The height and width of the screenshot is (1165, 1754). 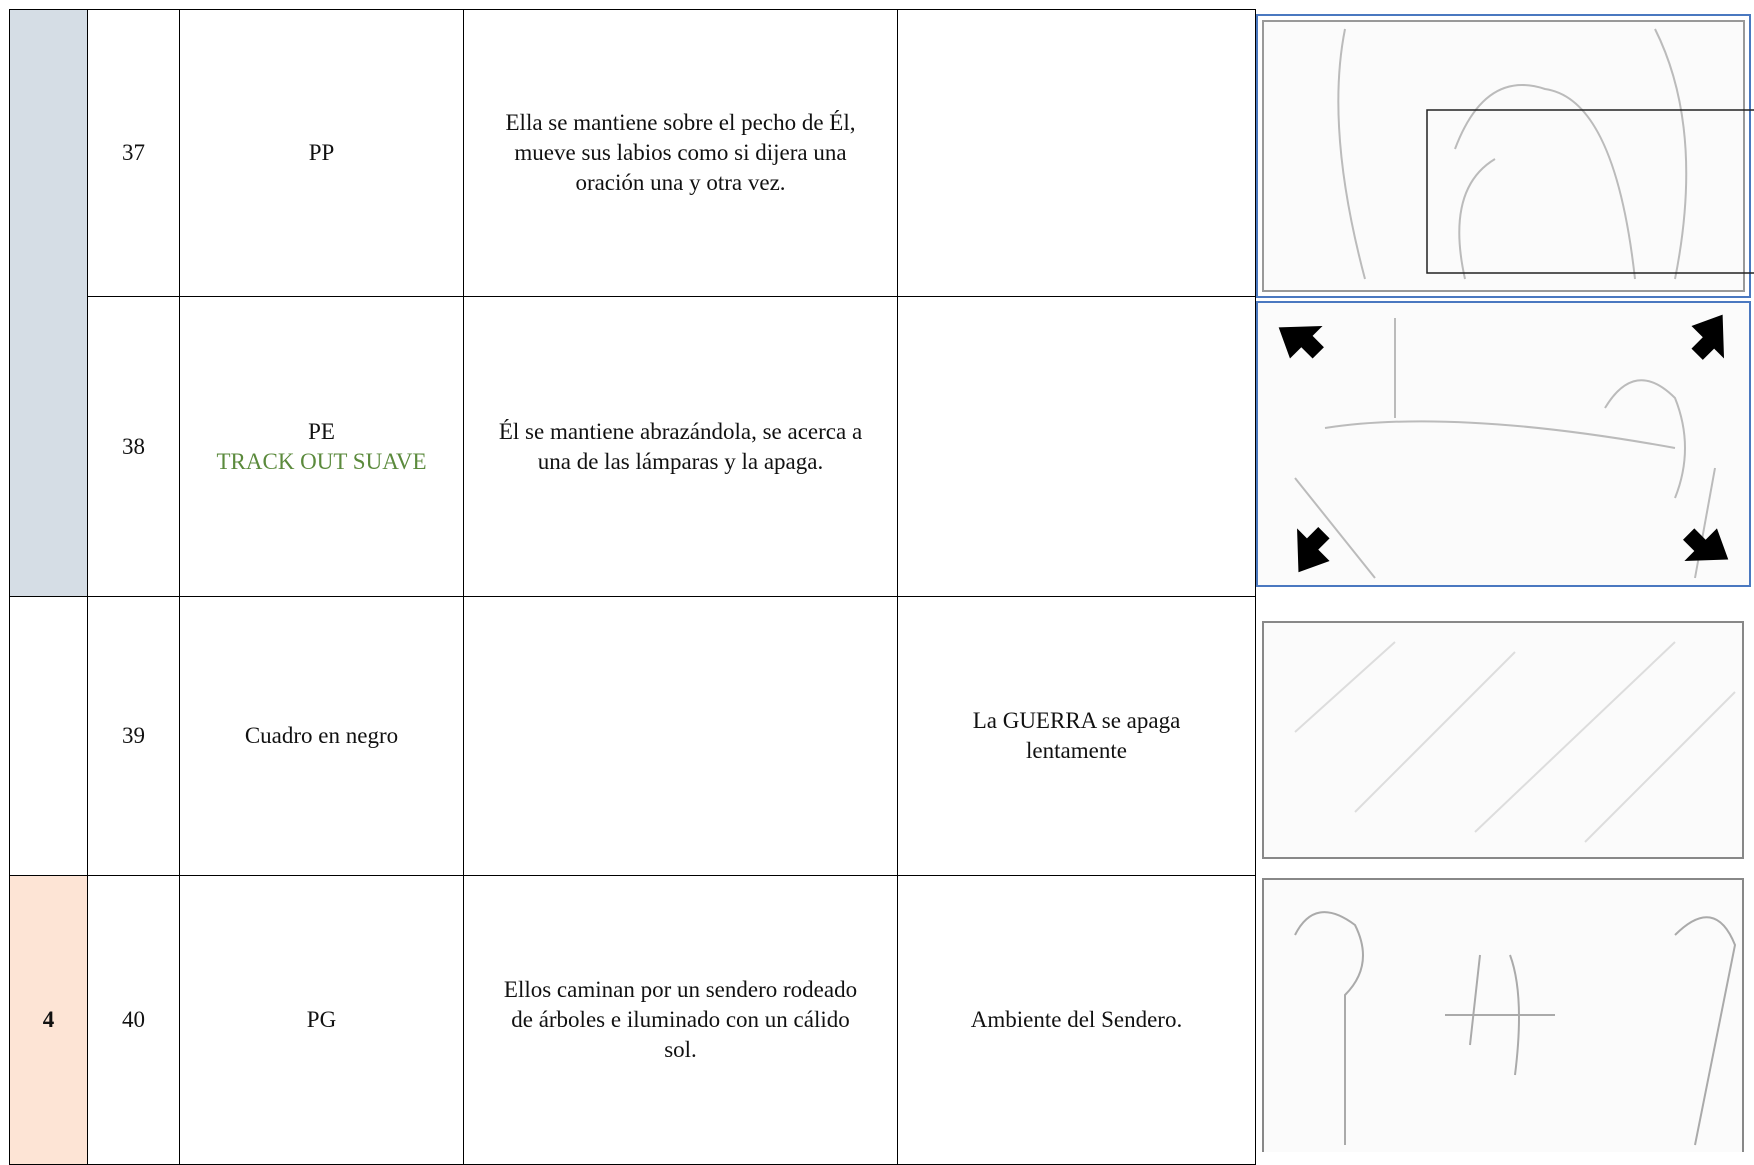 I want to click on shot-number: 38, so click(x=133, y=446).